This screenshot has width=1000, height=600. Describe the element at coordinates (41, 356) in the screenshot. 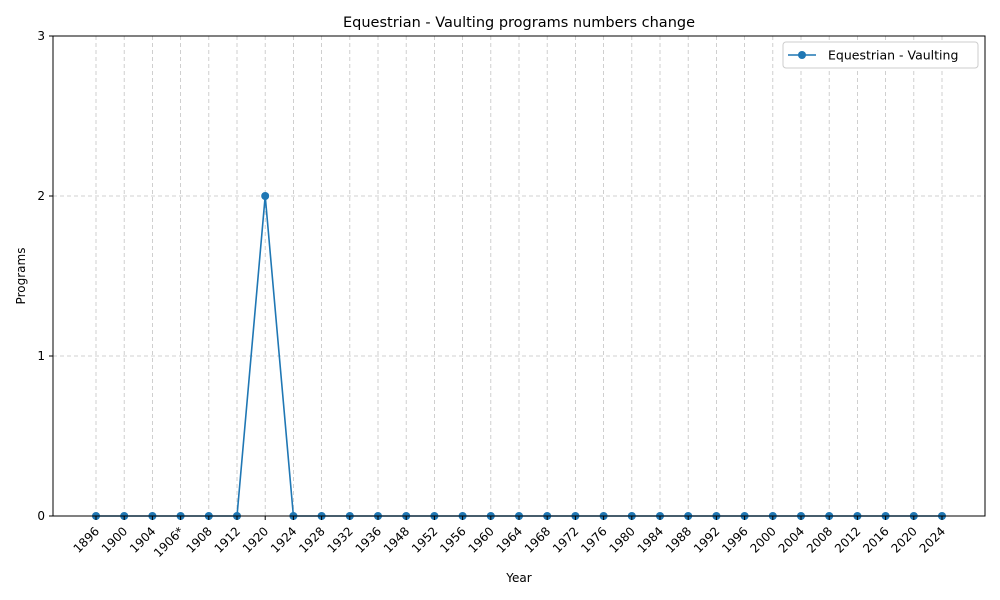

I see `y-tick-label: 1` at that location.